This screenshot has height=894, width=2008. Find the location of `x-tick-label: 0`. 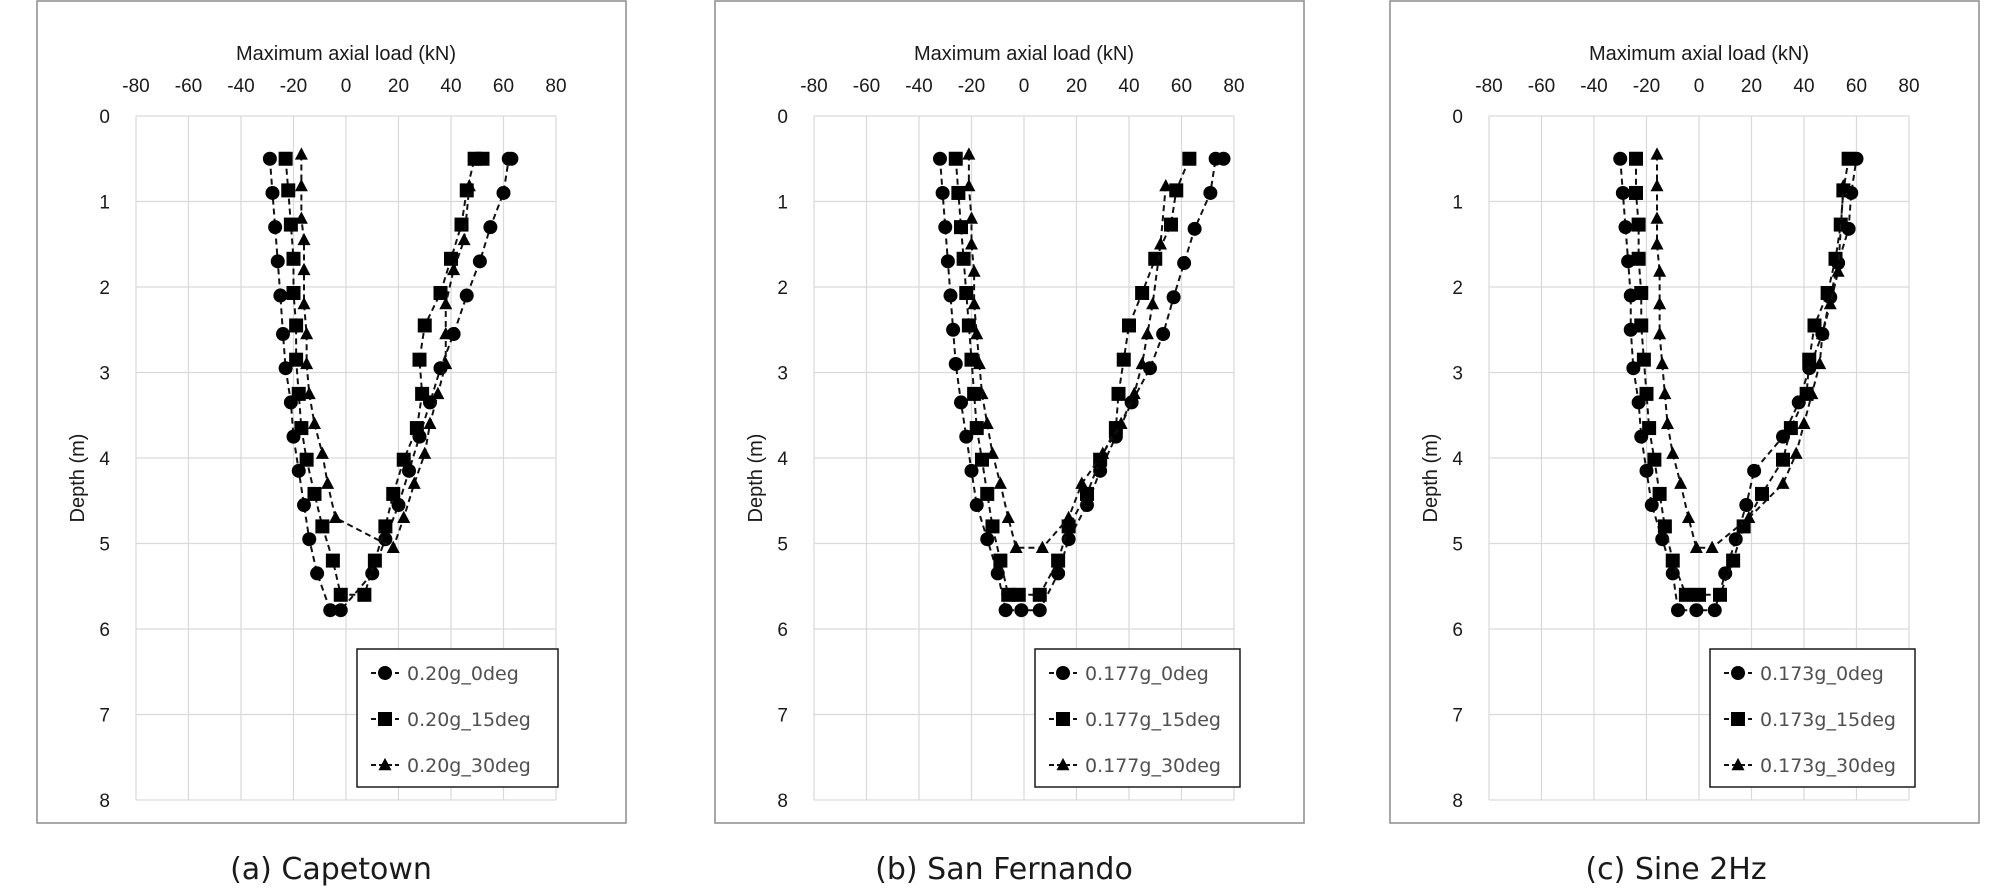

x-tick-label: 0 is located at coordinates (1699, 86).